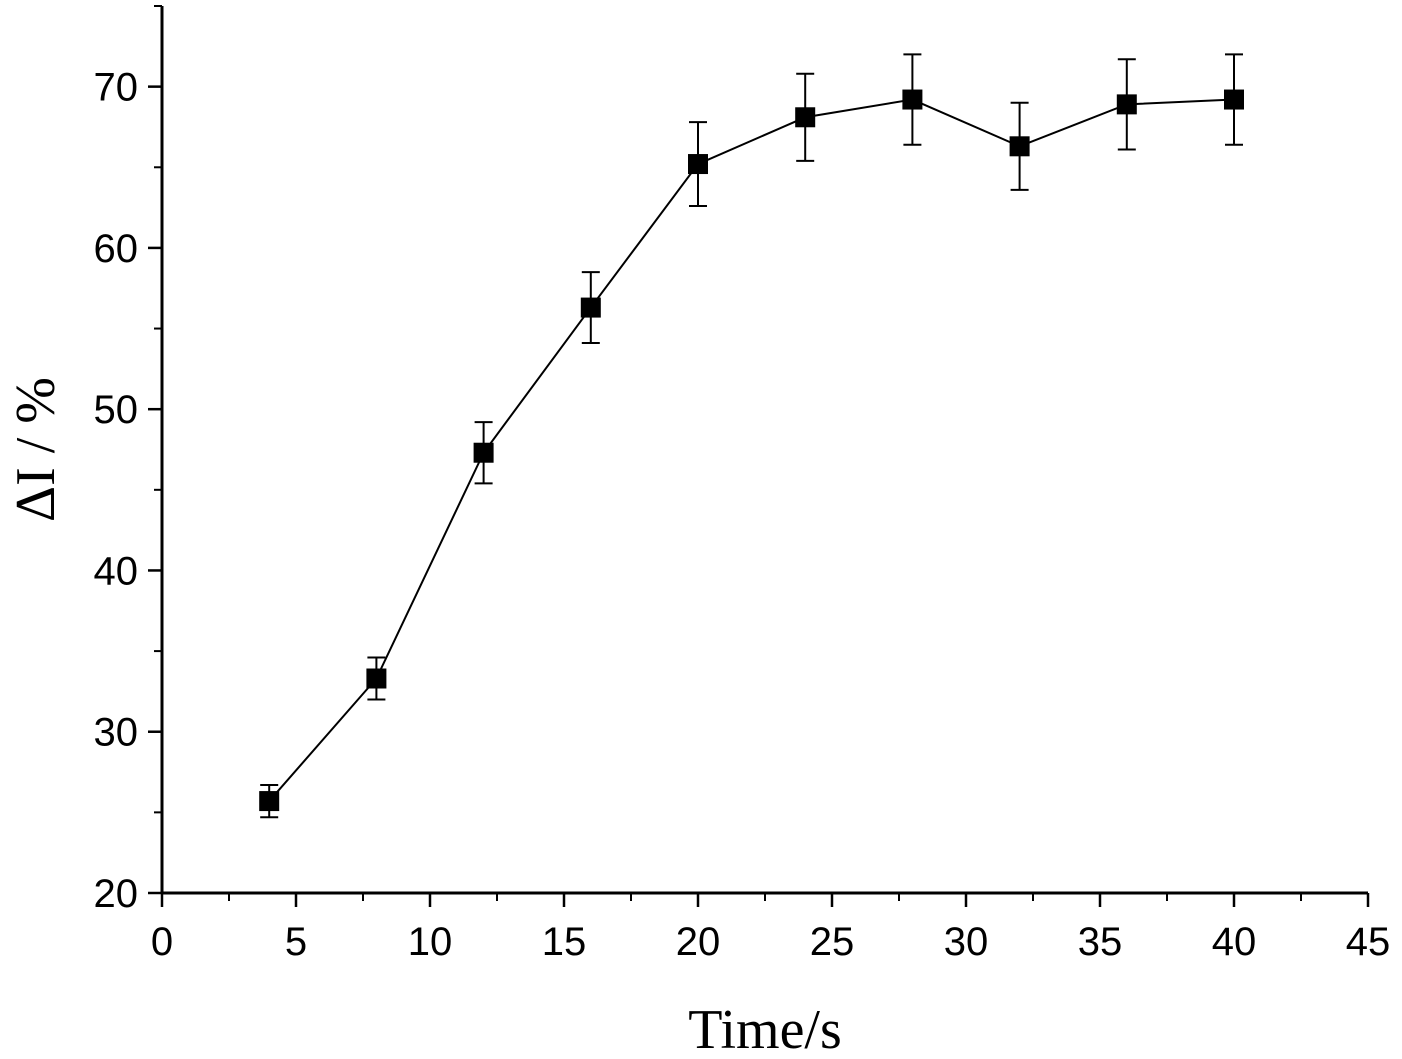 The image size is (1402, 1059). Describe the element at coordinates (1100, 942) in the screenshot. I see `x-tick-label: 35` at that location.